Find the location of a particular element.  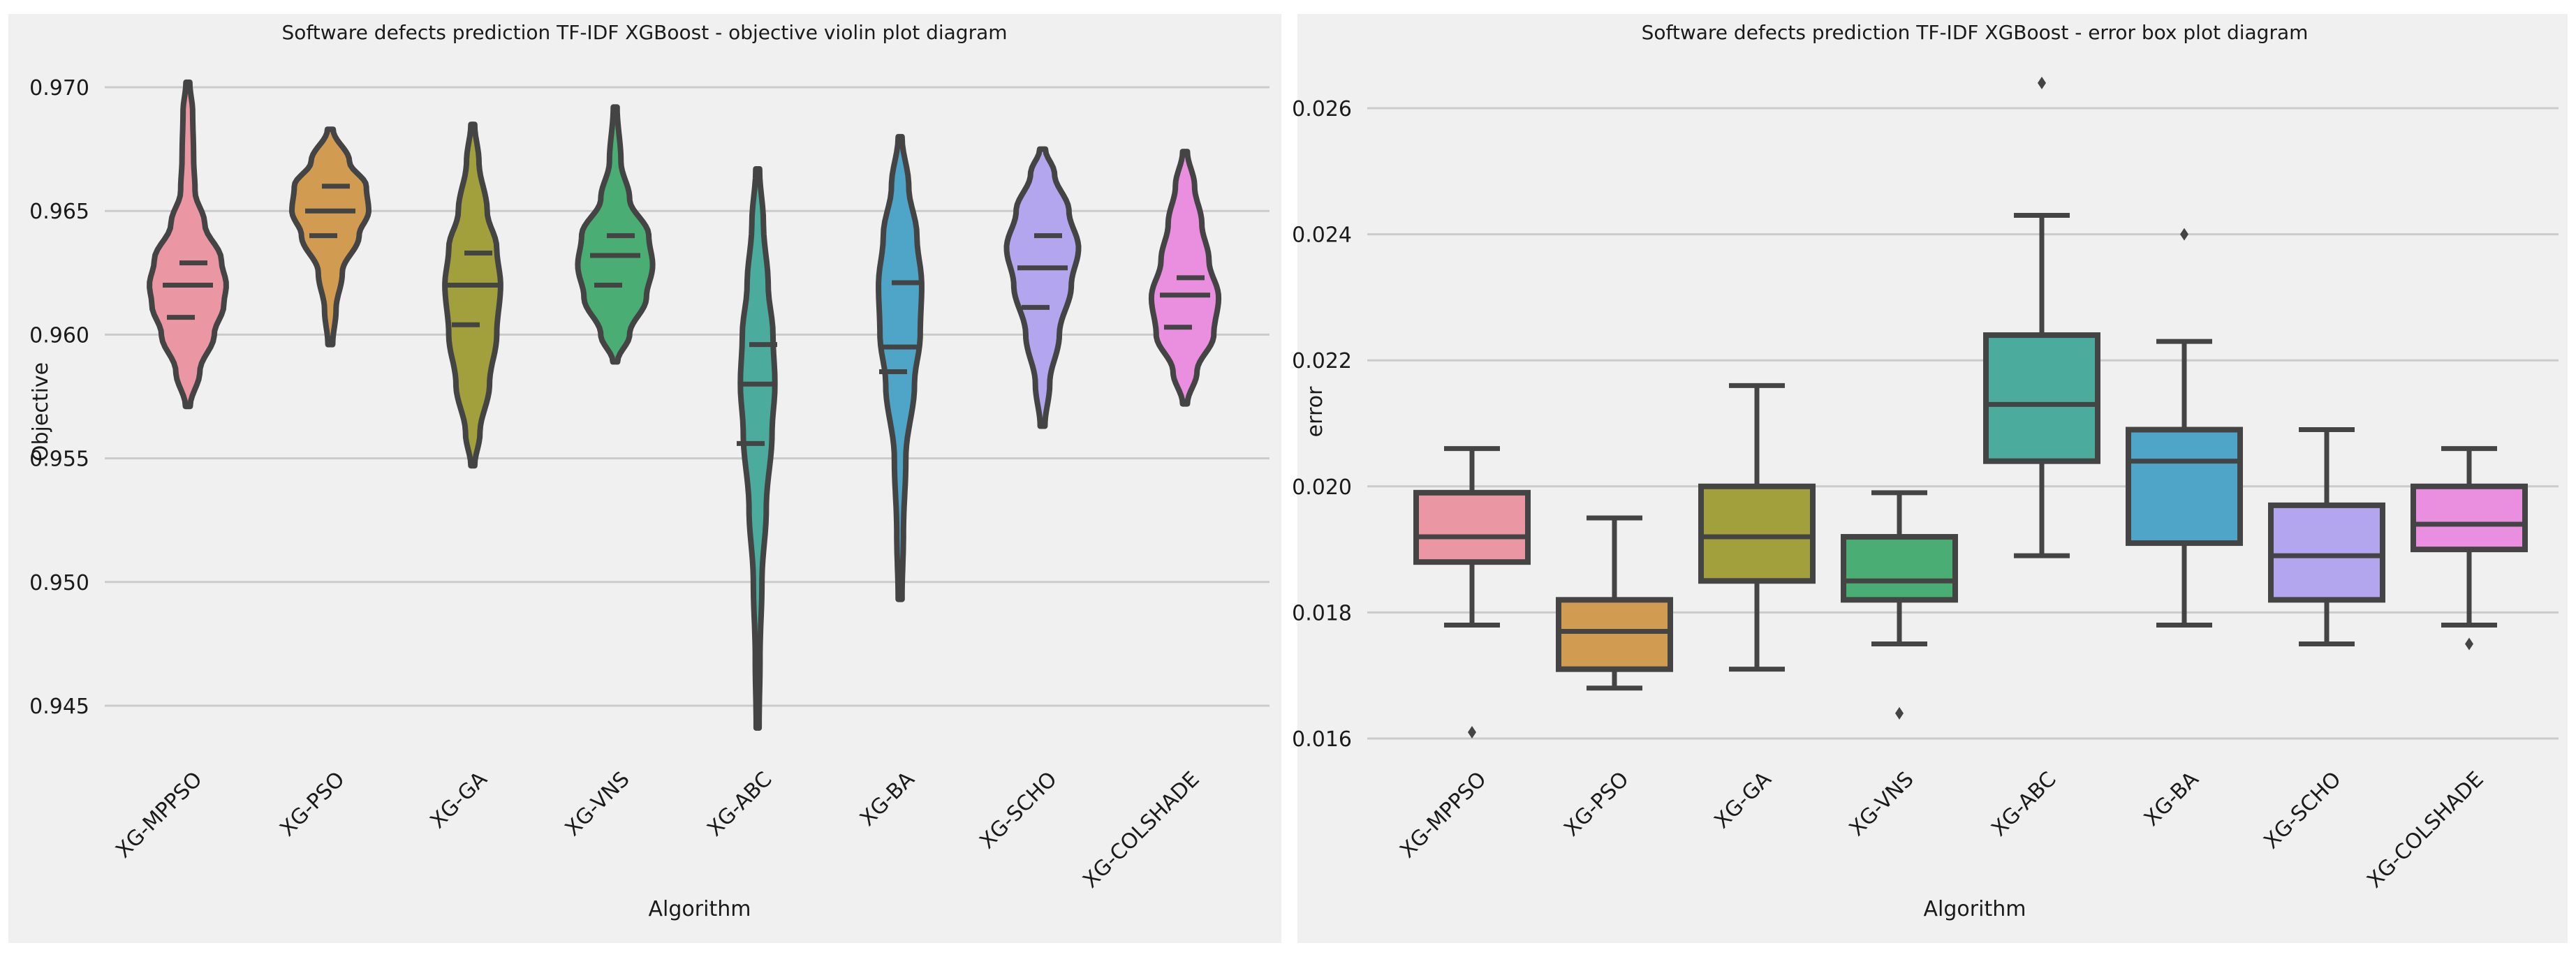

box-xg-abc is located at coordinates (2041, 317).